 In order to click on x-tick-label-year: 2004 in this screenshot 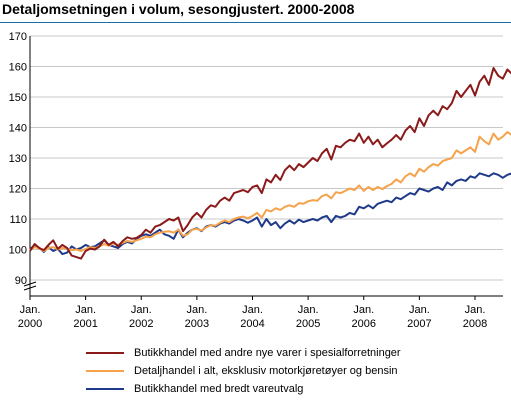, I will do `click(252, 324)`.